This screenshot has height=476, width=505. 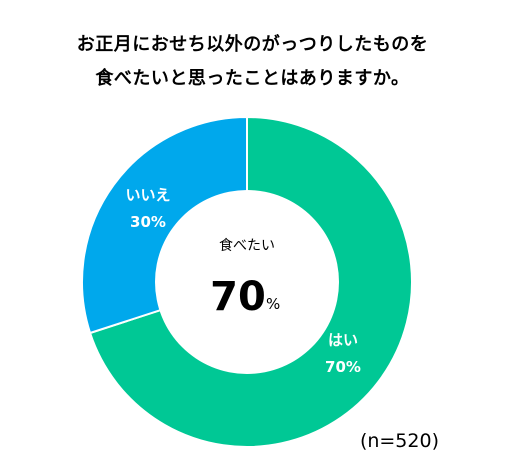 I want to click on center-value: 70, so click(x=238, y=297).